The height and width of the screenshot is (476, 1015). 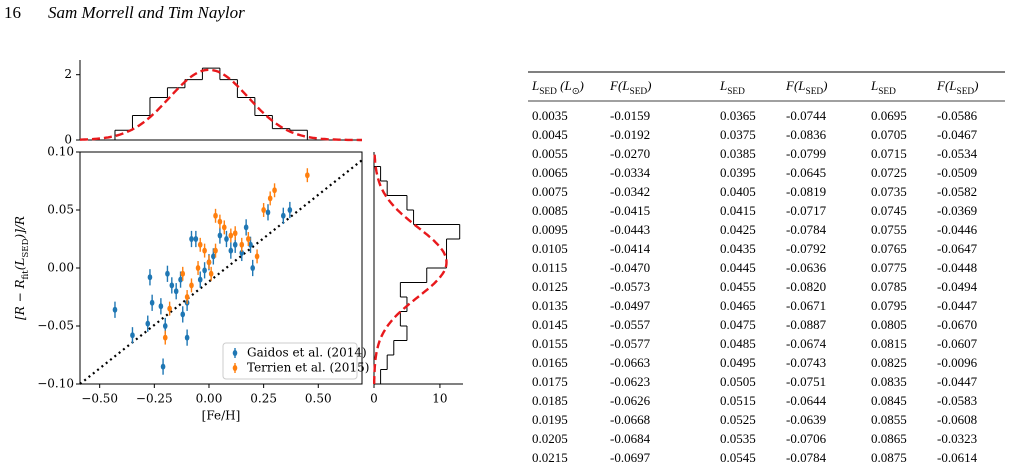 What do you see at coordinates (630, 267) in the screenshot?
I see `table-cell: -0.0470` at bounding box center [630, 267].